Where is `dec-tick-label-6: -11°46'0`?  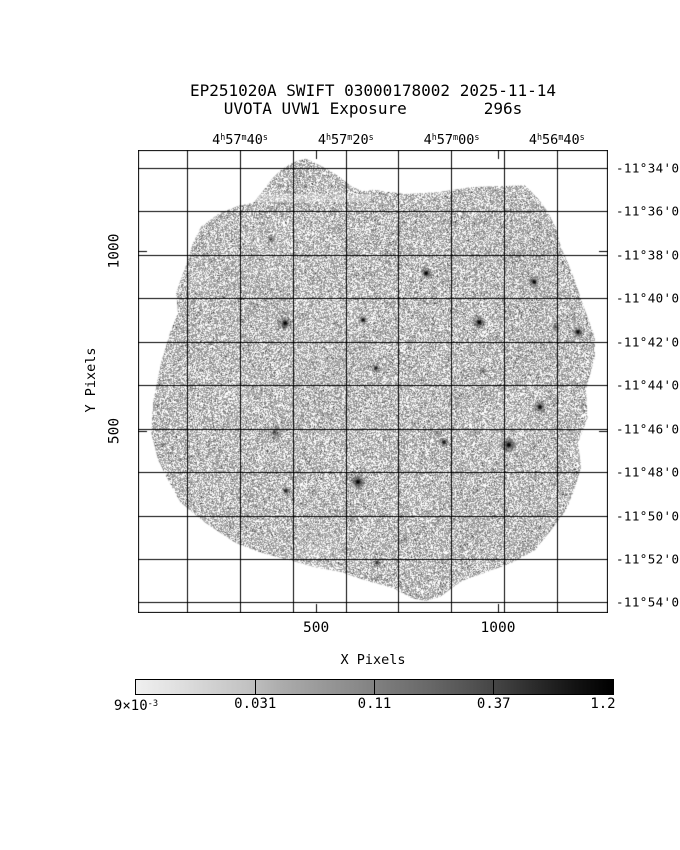
dec-tick-label-6: -11°46'0 is located at coordinates (648, 429).